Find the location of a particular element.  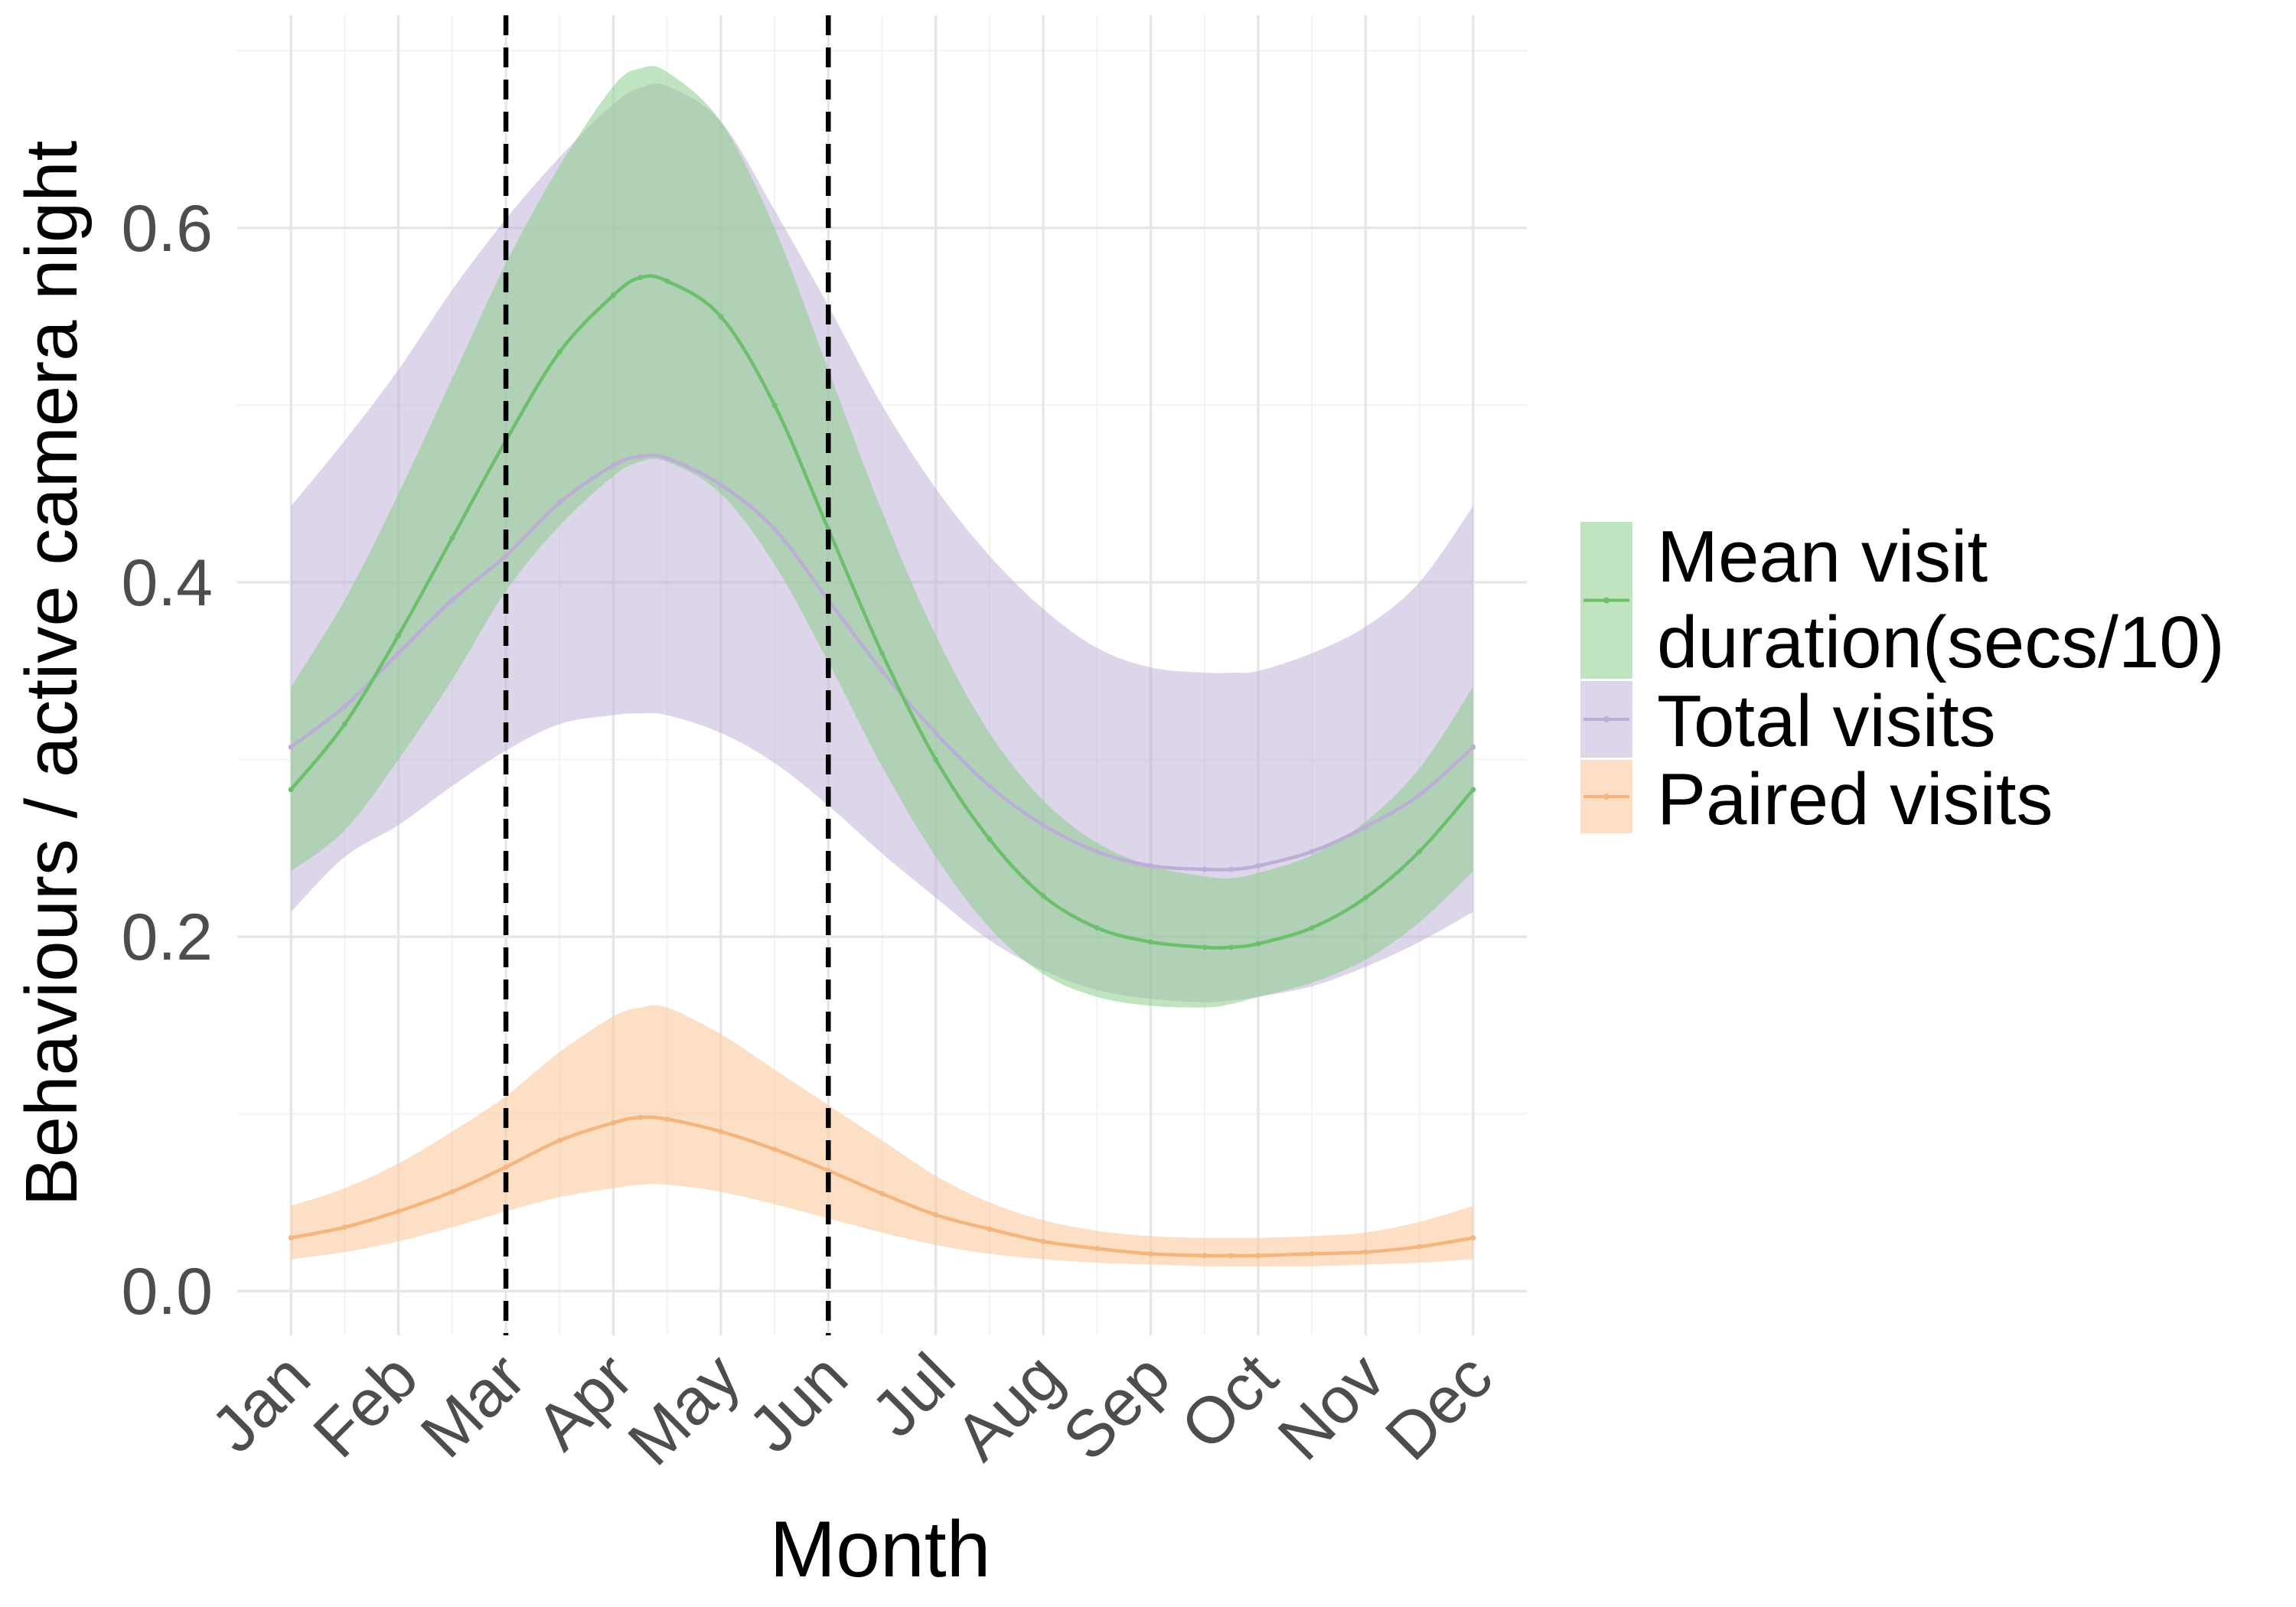

legend-item-paired-visits: Paired visits is located at coordinates (1816, 799).